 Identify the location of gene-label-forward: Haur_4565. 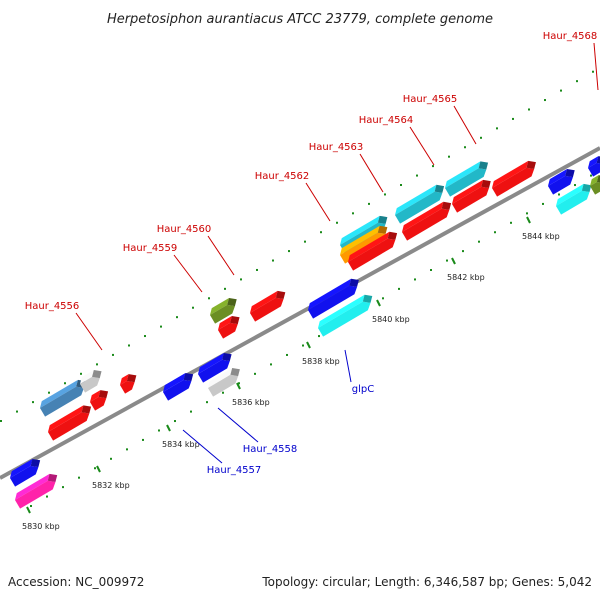
(430, 99).